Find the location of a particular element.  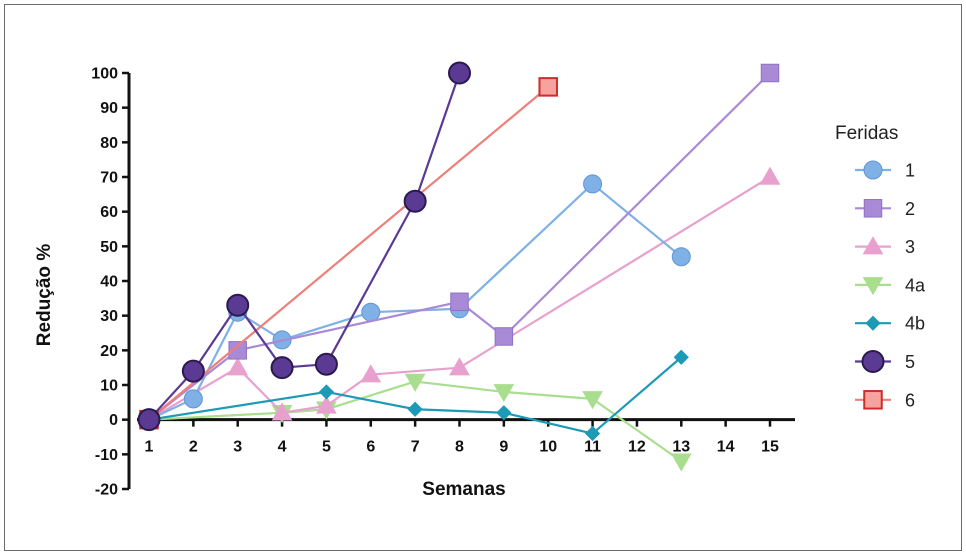

x-tick-label: 15 is located at coordinates (770, 447).